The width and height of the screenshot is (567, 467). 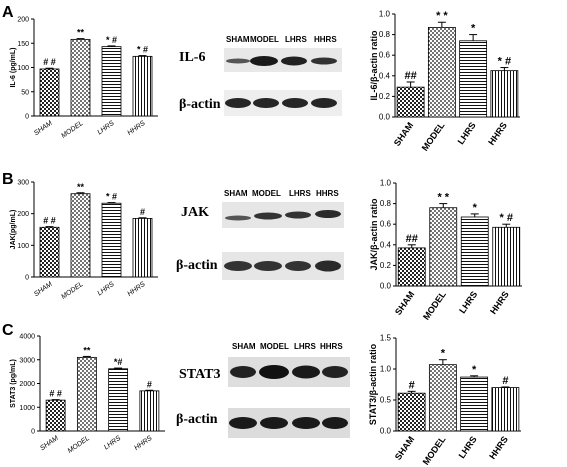 What do you see at coordinates (263, 390) in the screenshot?
I see `blot-panel-c: SHAM MODEL LHRS HHRS STAT3 β-actin` at bounding box center [263, 390].